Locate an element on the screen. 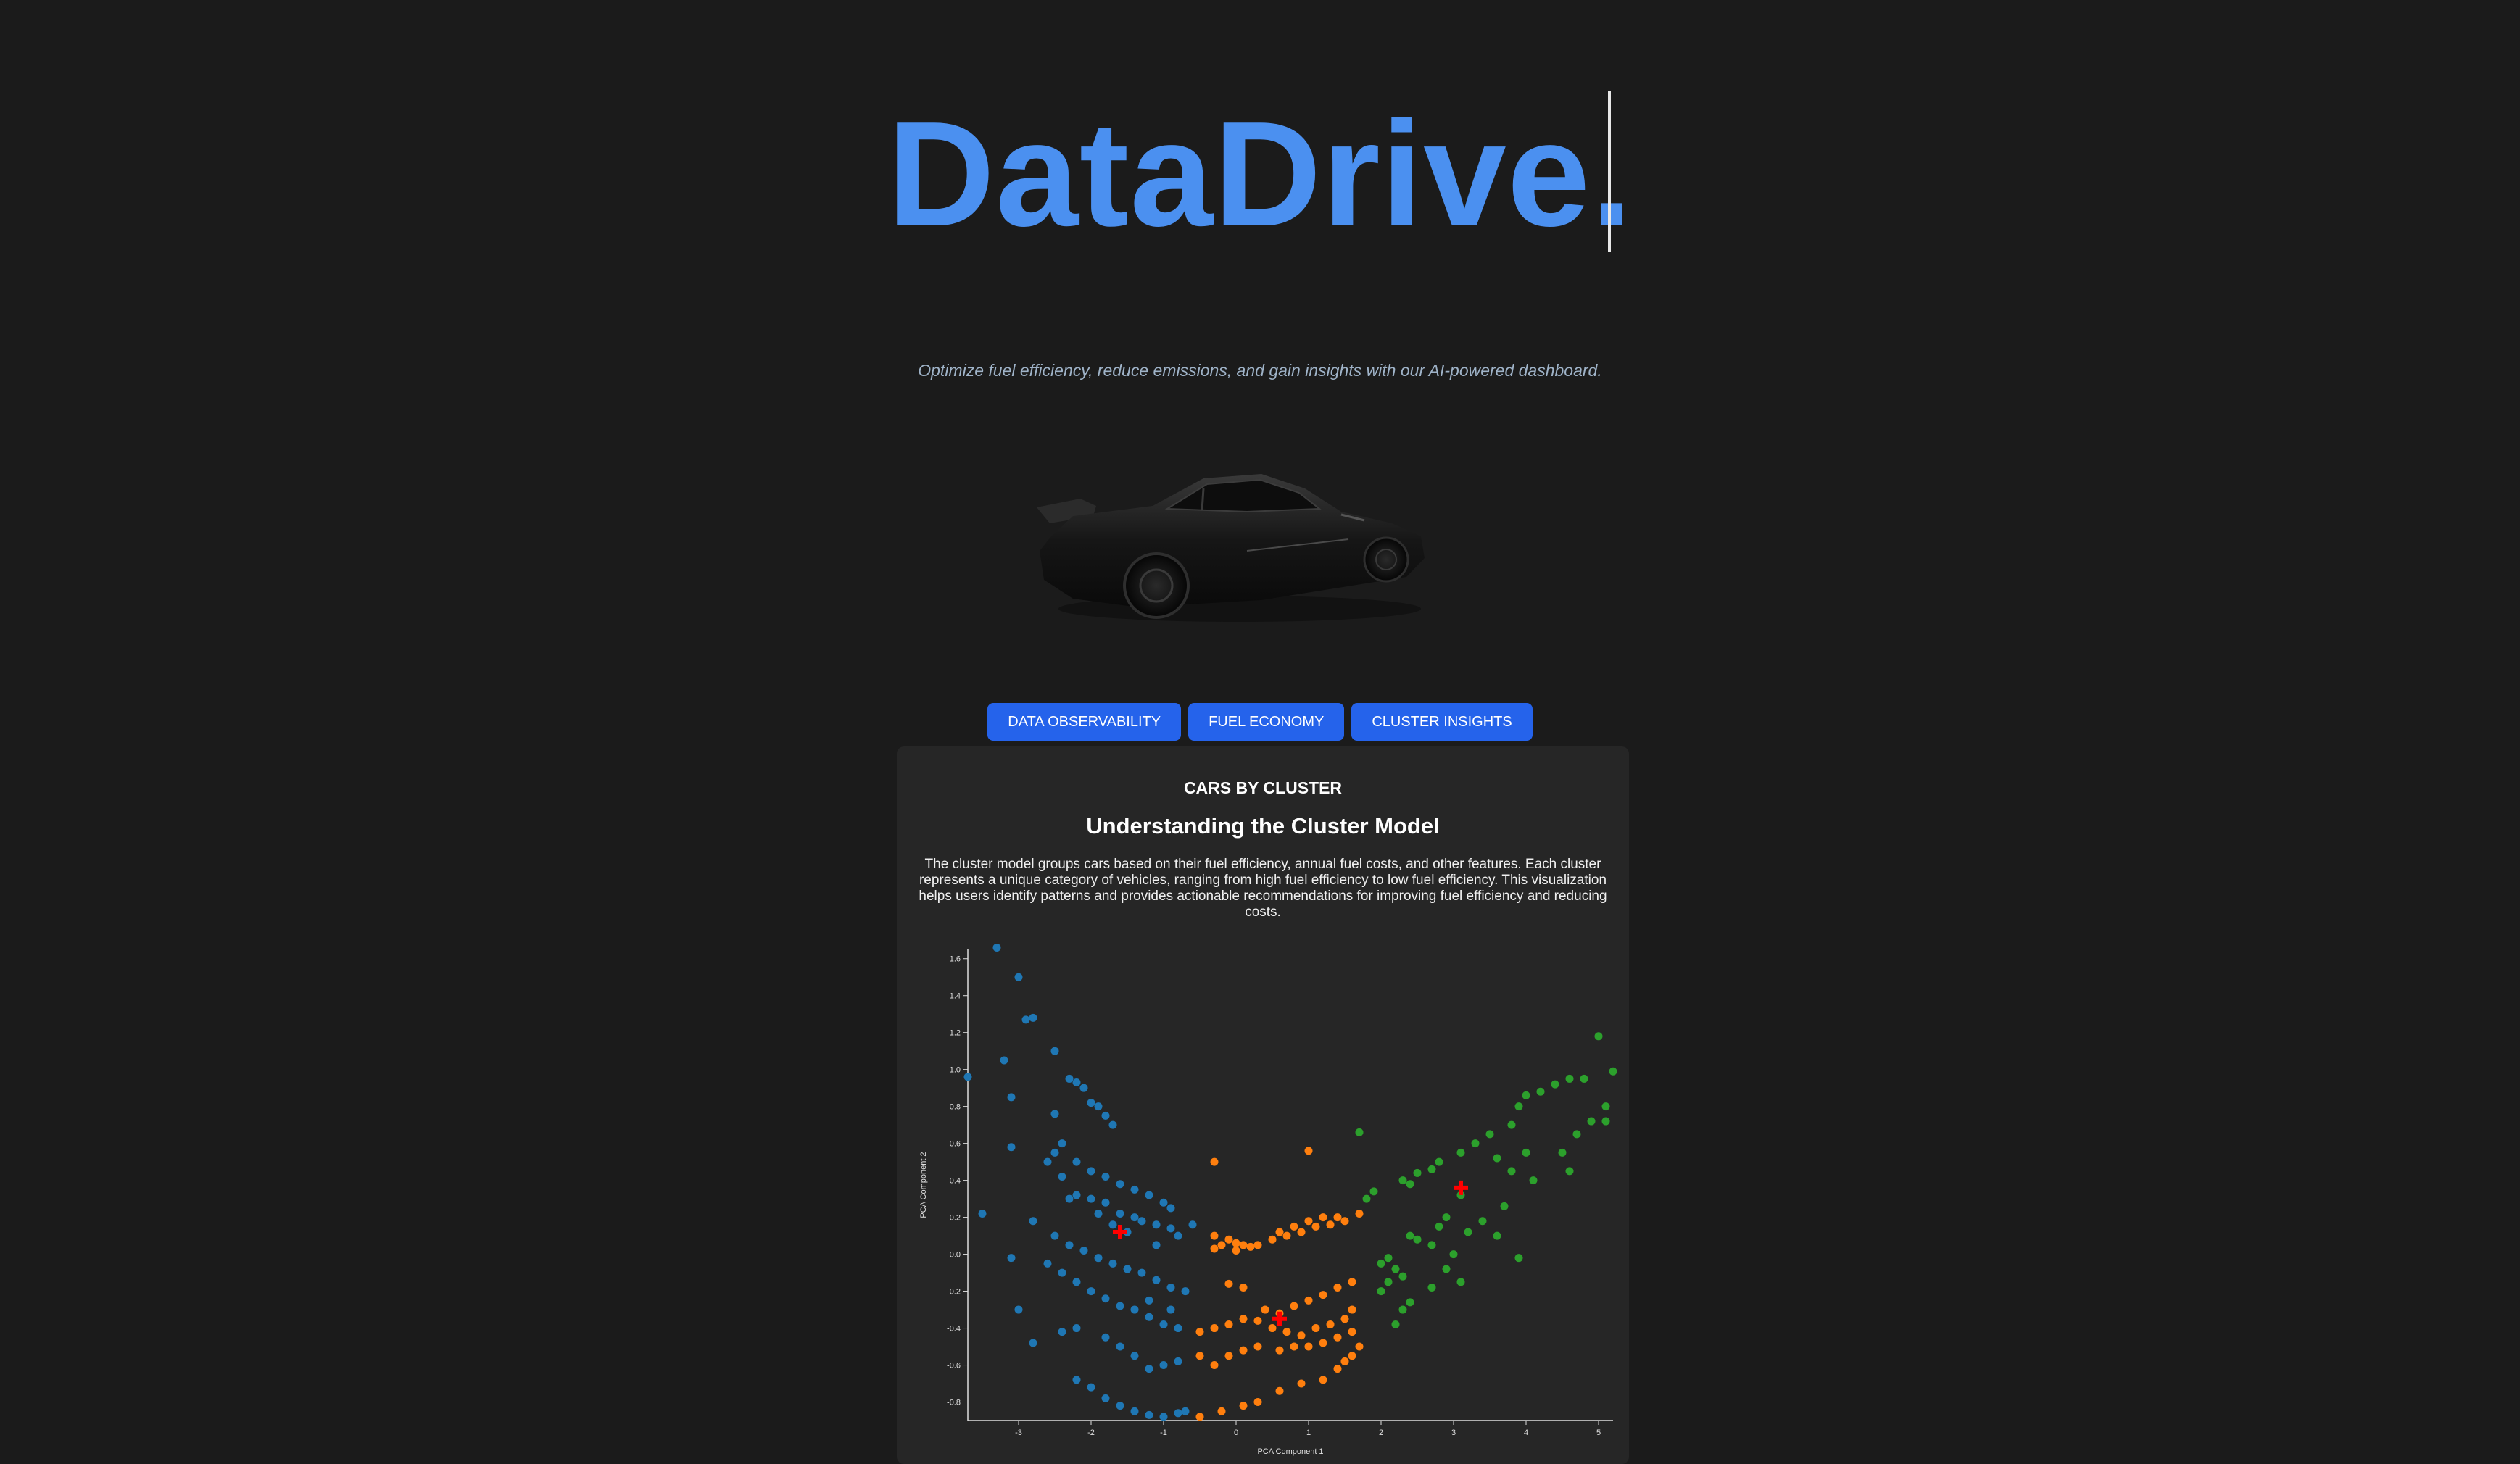 The width and height of the screenshot is (2520, 1464). cluster-insights-button: CLUSTER INSIGHTS is located at coordinates (1442, 722).